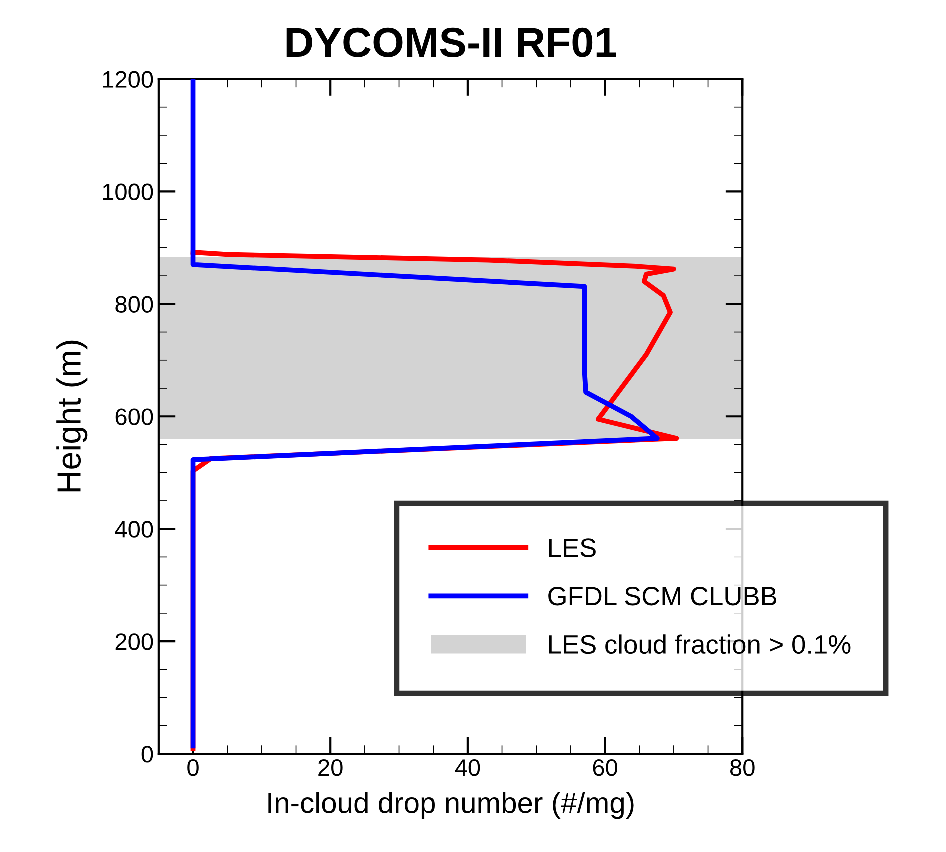 This screenshot has width=946, height=852. I want to click on x-tick-label: 40, so click(467, 768).